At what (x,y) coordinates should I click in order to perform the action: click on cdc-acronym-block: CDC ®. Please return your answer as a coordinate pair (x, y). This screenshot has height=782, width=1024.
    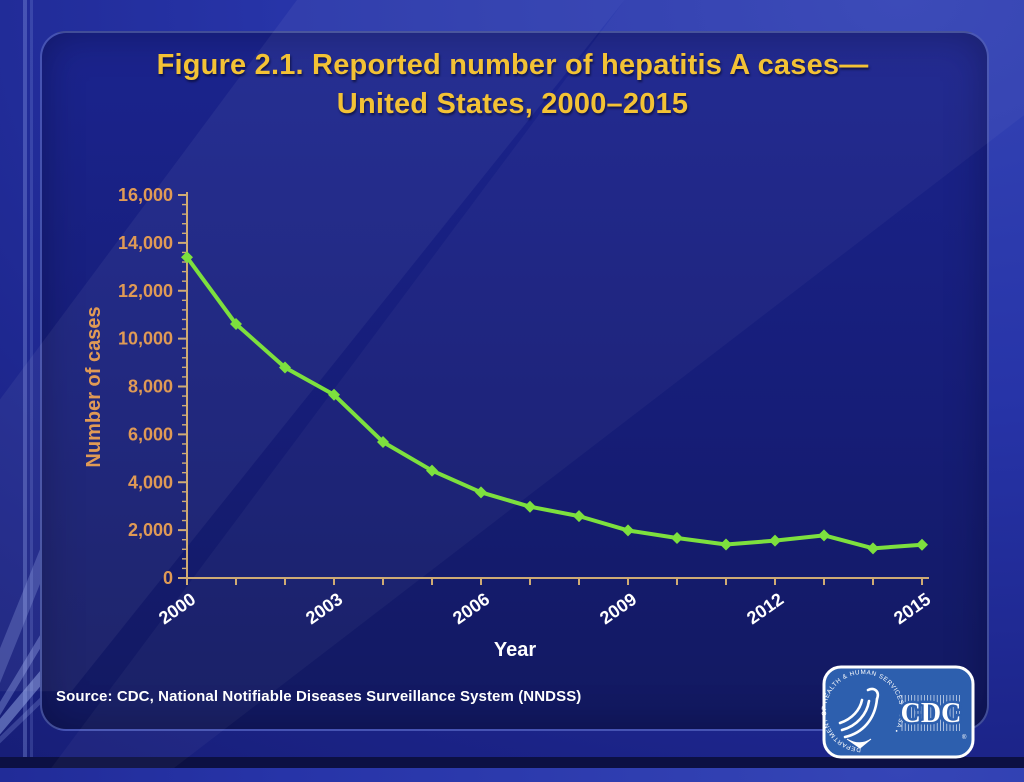
    Looking at the image, I should click on (932, 718).